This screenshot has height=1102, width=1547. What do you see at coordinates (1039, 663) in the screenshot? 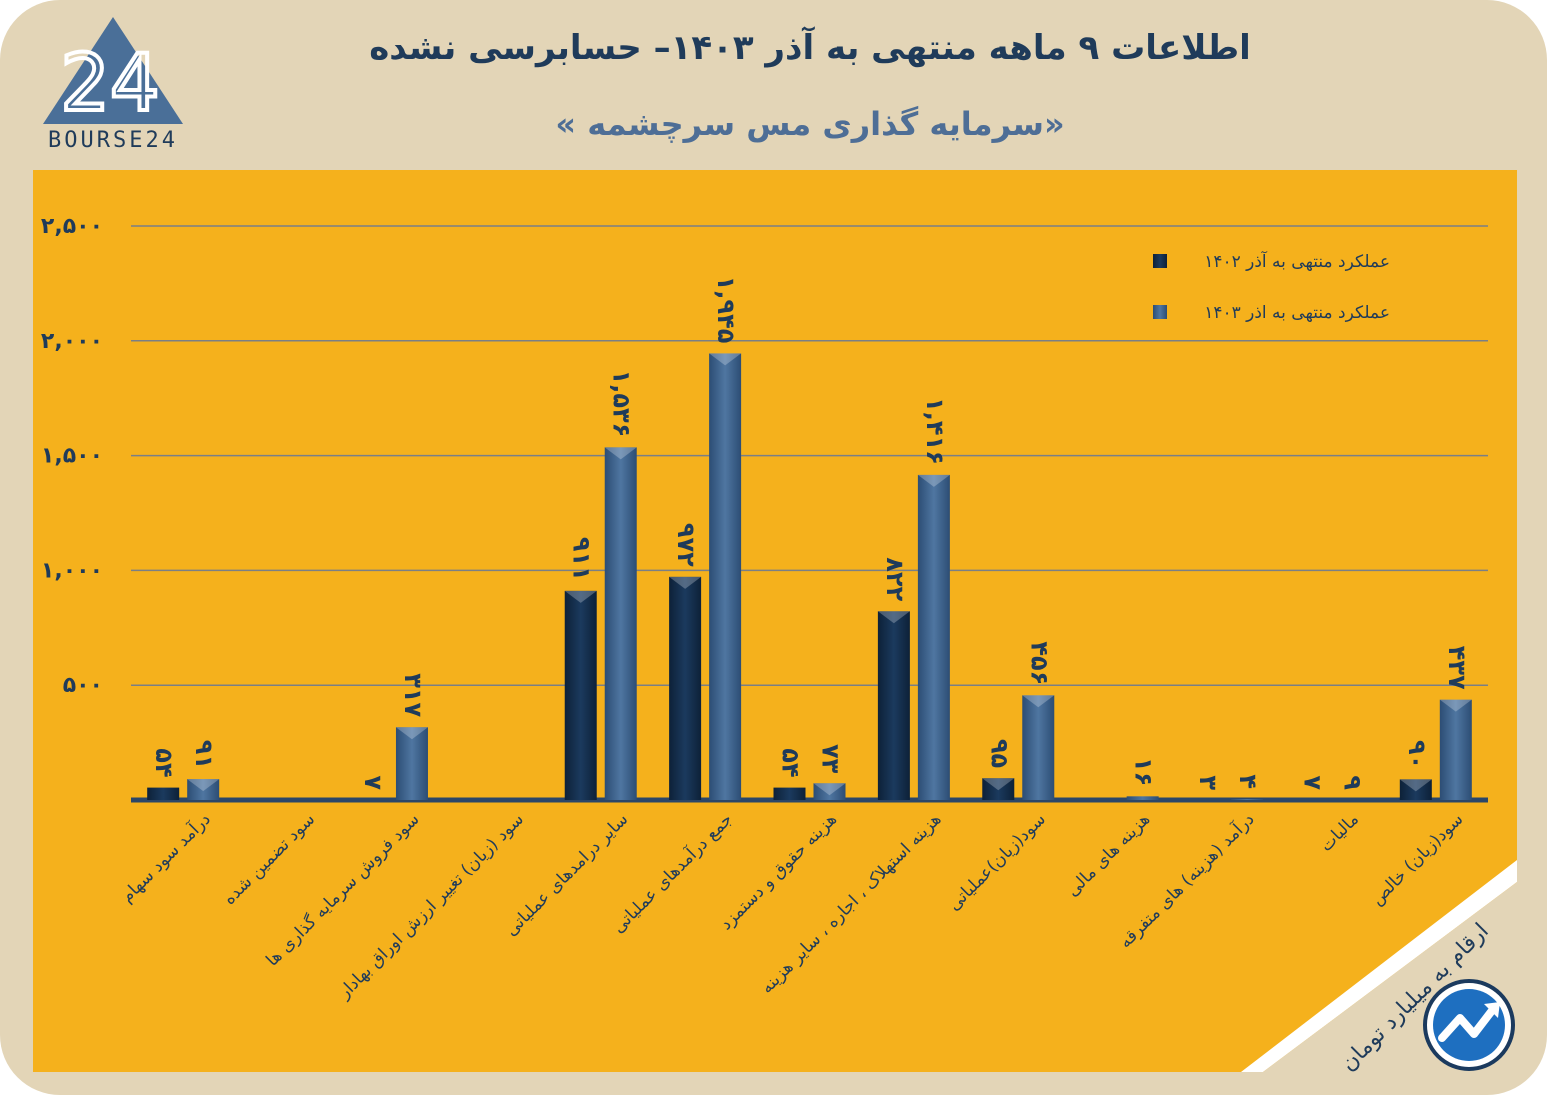
I see `data-label: ۴۵۶` at bounding box center [1039, 663].